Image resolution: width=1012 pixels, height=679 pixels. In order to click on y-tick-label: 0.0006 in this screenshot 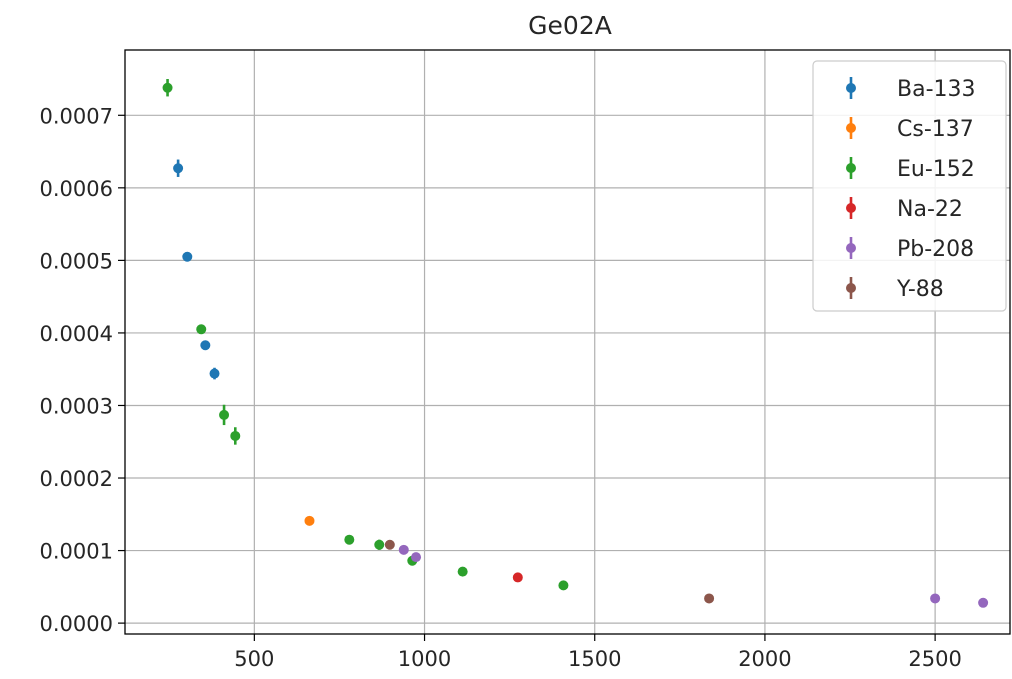, I will do `click(76, 189)`.